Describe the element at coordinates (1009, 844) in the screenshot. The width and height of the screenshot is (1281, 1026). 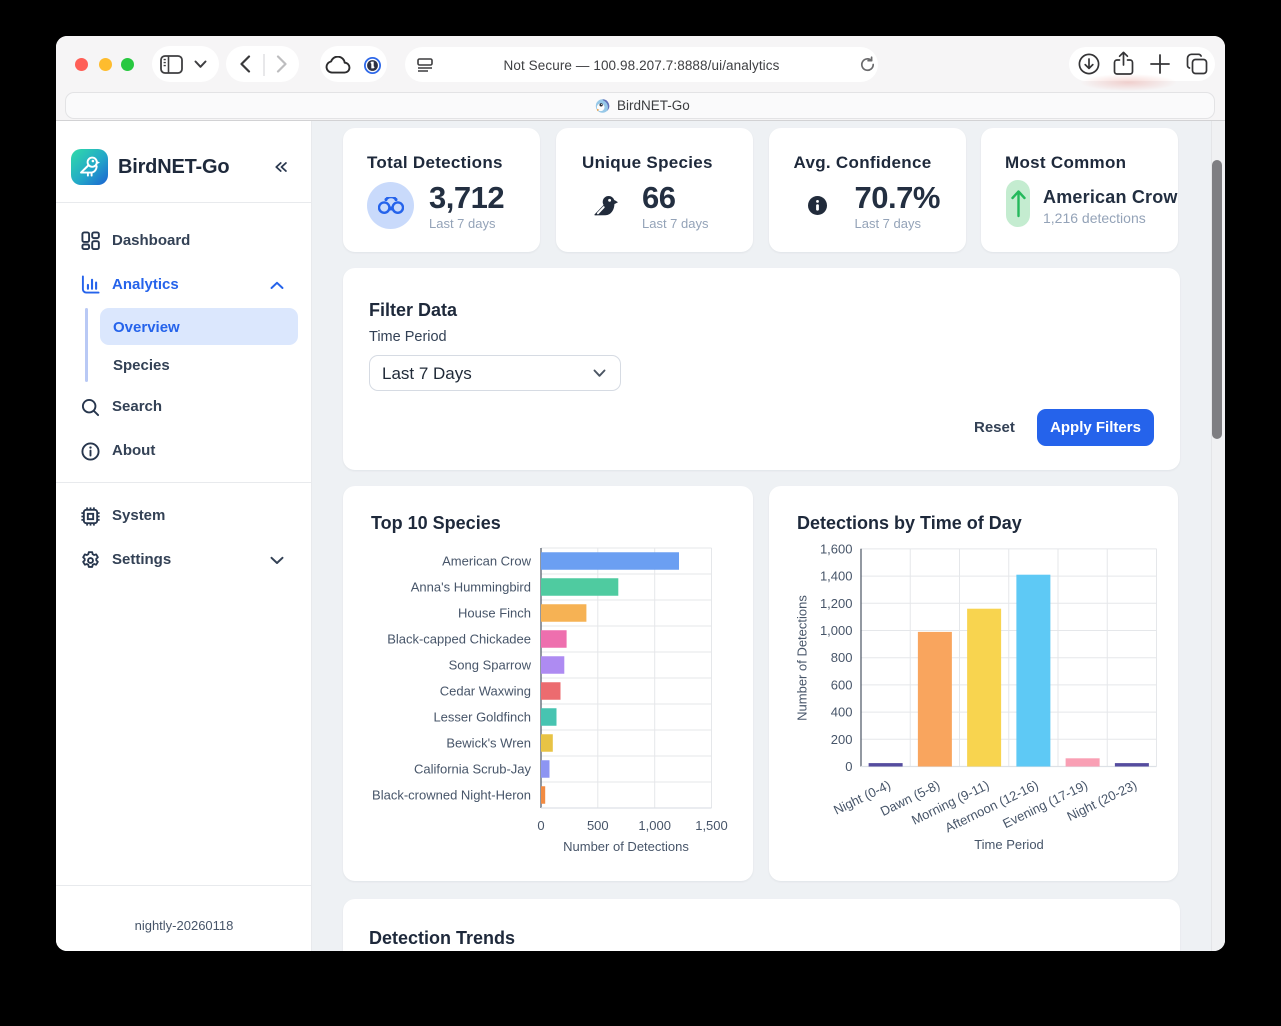
I see `svg-text: Time Period` at that location.